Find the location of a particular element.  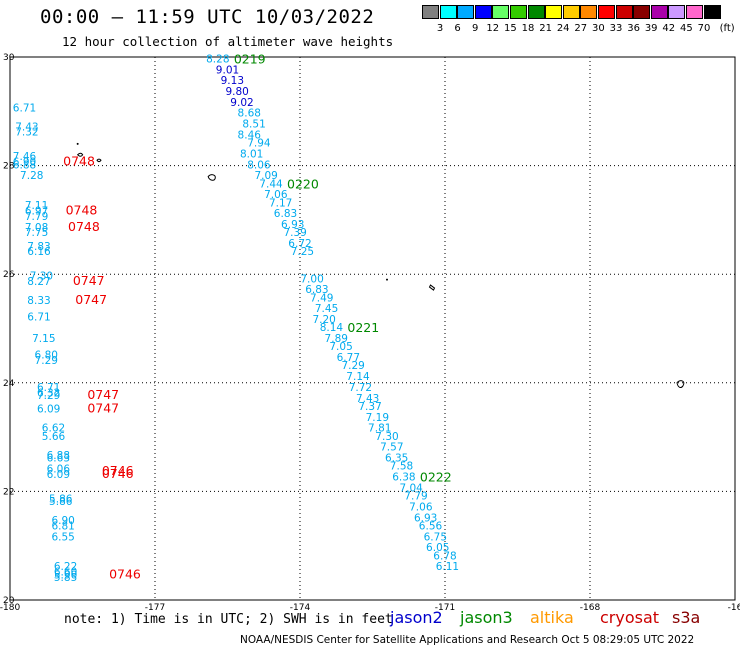

satellite-label: cryosat is located at coordinates (630, 617).